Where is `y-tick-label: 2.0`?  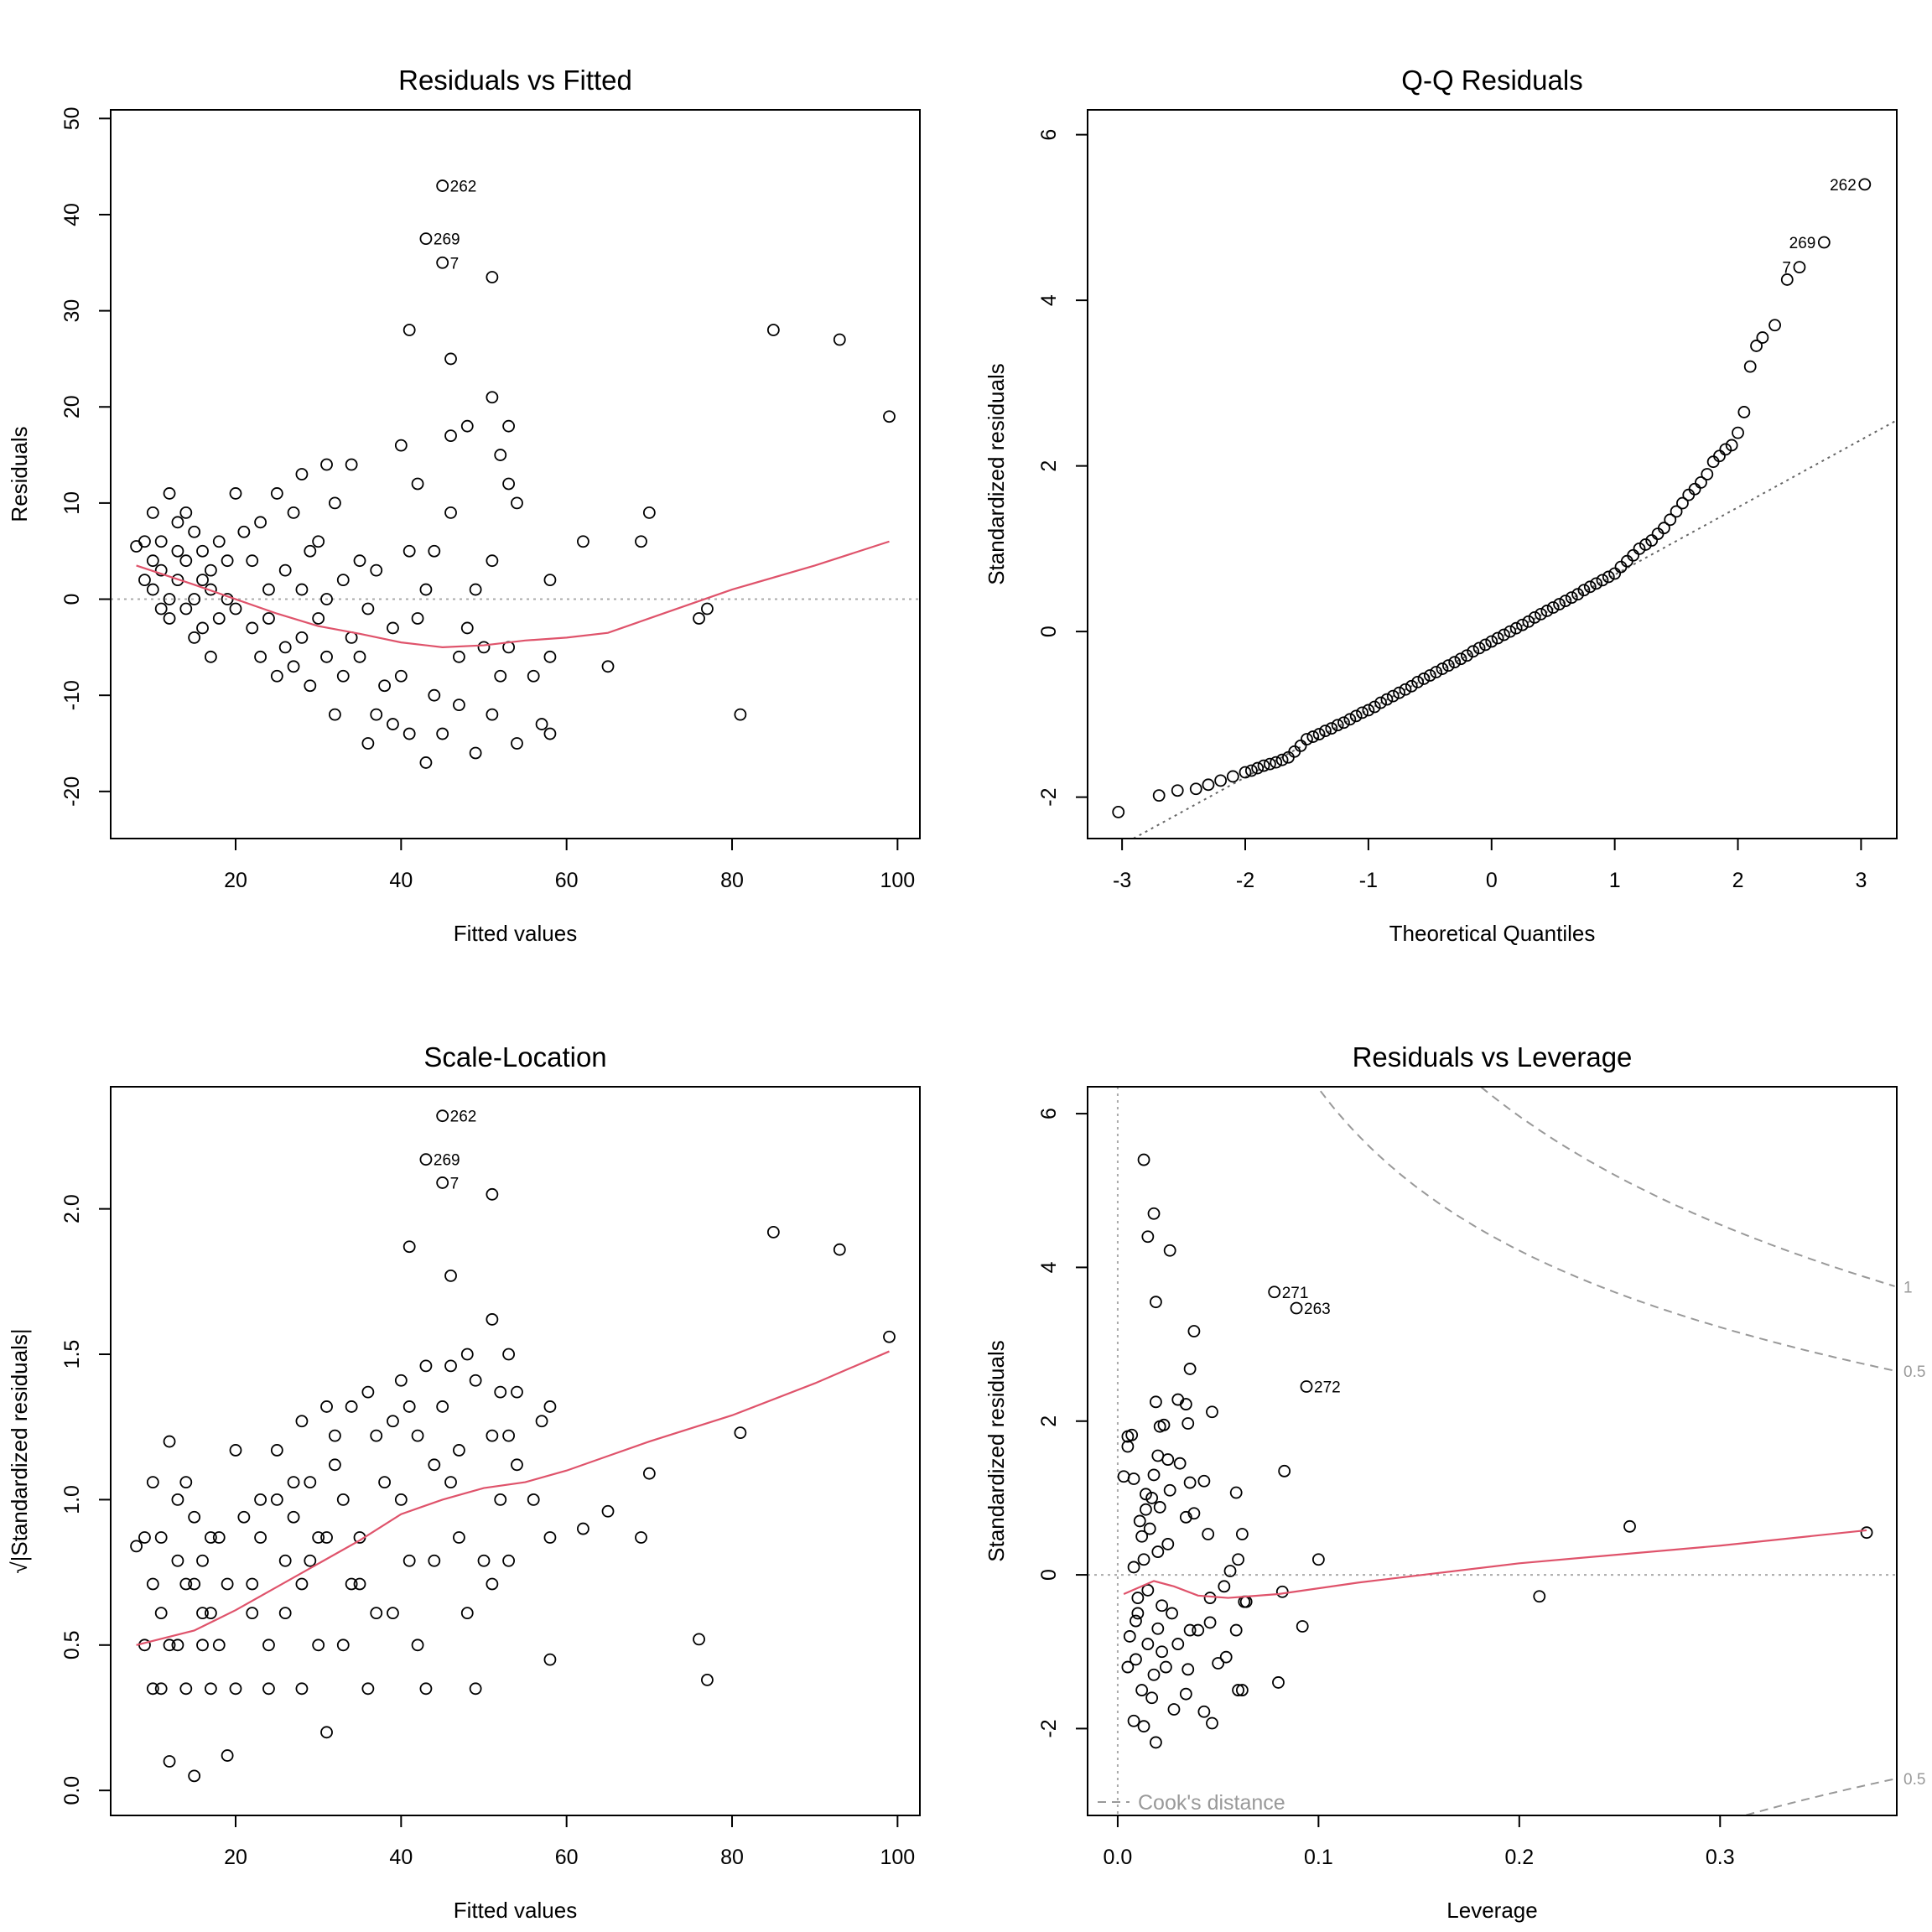 y-tick-label: 2.0 is located at coordinates (72, 1208).